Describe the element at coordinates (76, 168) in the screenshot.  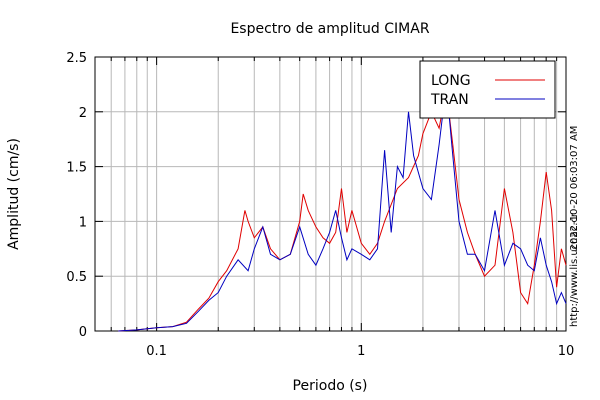
I see `y-tick-label: 1.5` at that location.